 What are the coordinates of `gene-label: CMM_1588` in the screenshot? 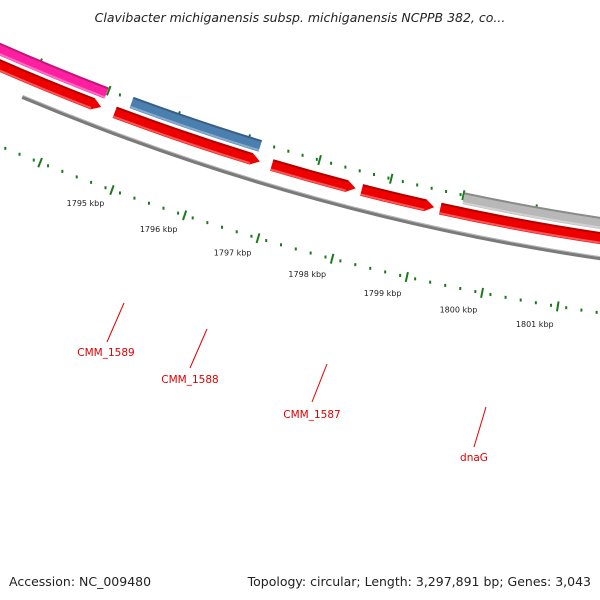 It's located at (189, 380).